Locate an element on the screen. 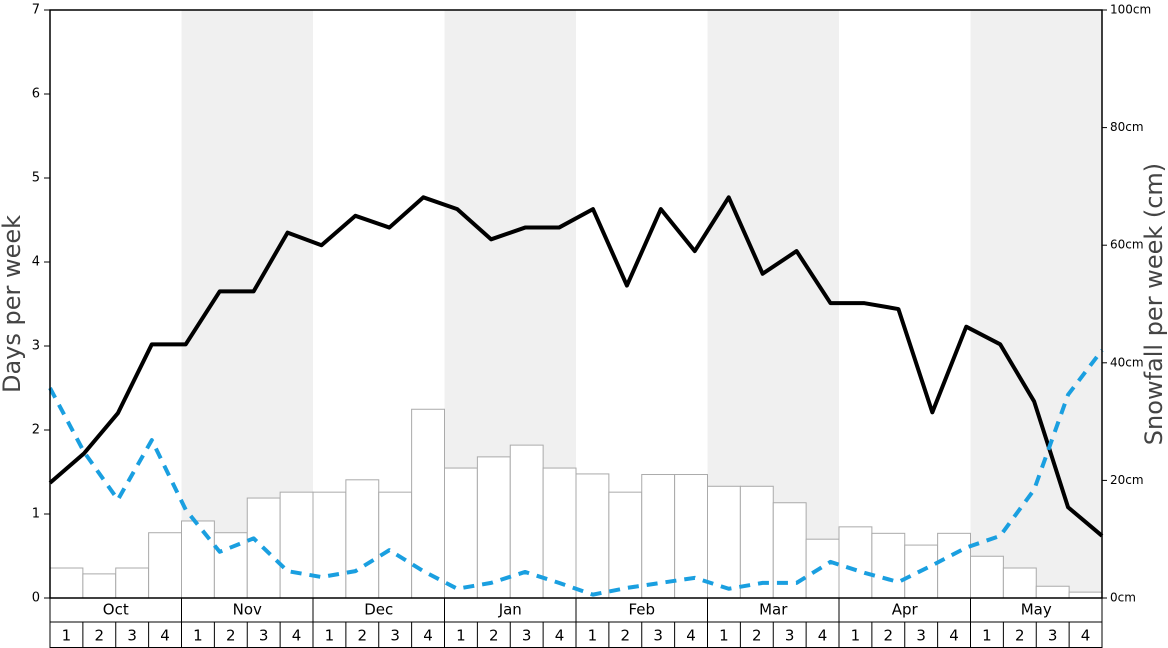 This screenshot has width=1168, height=648. y2-axis-label: Snowfall per week (cm) is located at coordinates (1154, 304).